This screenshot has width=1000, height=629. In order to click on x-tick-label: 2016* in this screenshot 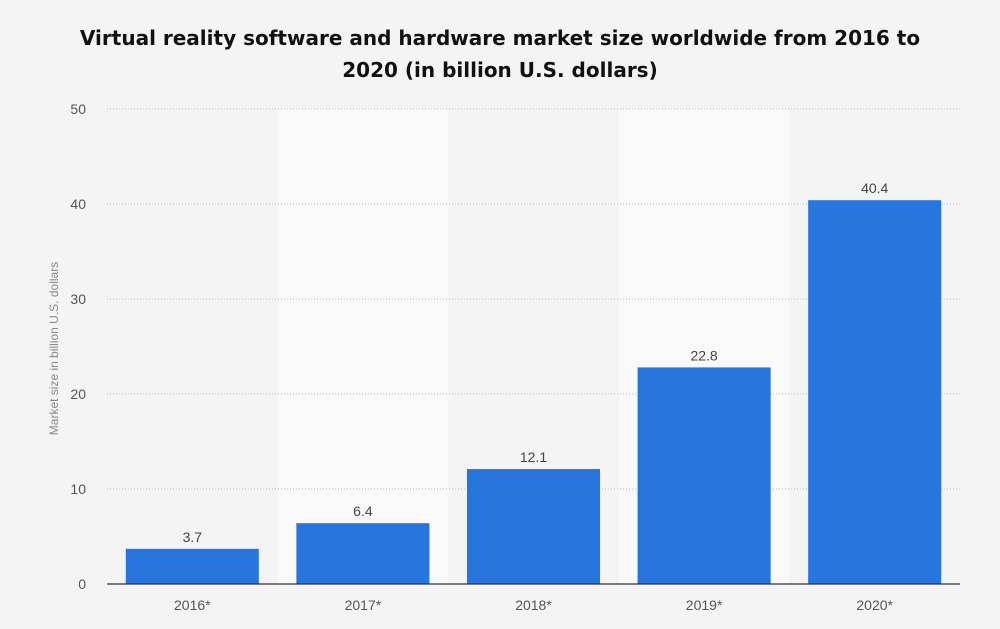, I will do `click(192, 605)`.